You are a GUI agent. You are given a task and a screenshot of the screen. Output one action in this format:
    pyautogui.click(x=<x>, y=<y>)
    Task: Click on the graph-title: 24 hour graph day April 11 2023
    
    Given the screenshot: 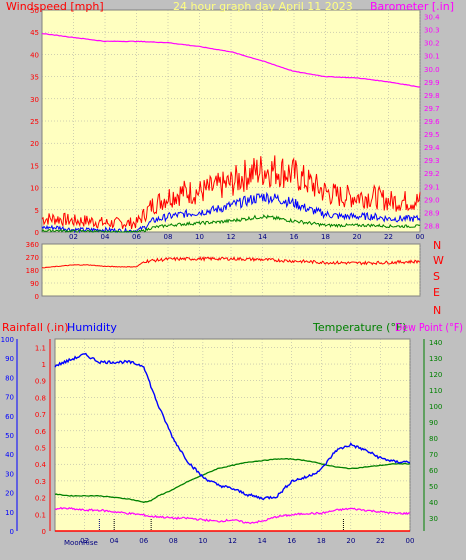 What is the action you would take?
    pyautogui.click(x=263, y=6)
    